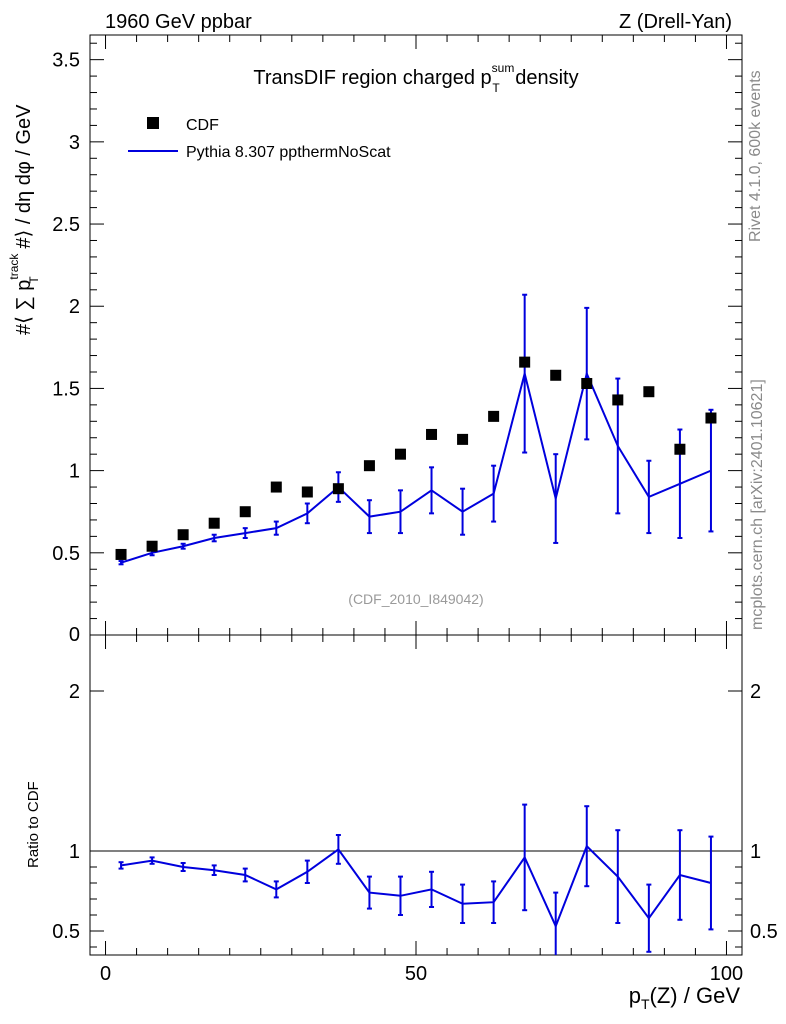 This screenshot has height=1024, width=786. I want to click on rivet-version-label: Rivet 4.1.0, 600k events, so click(755, 156).